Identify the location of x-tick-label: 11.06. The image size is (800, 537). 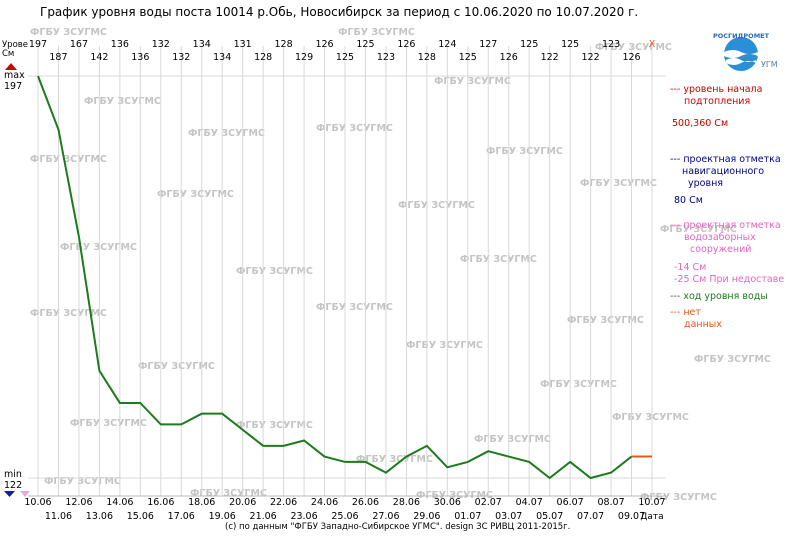
(58, 516).